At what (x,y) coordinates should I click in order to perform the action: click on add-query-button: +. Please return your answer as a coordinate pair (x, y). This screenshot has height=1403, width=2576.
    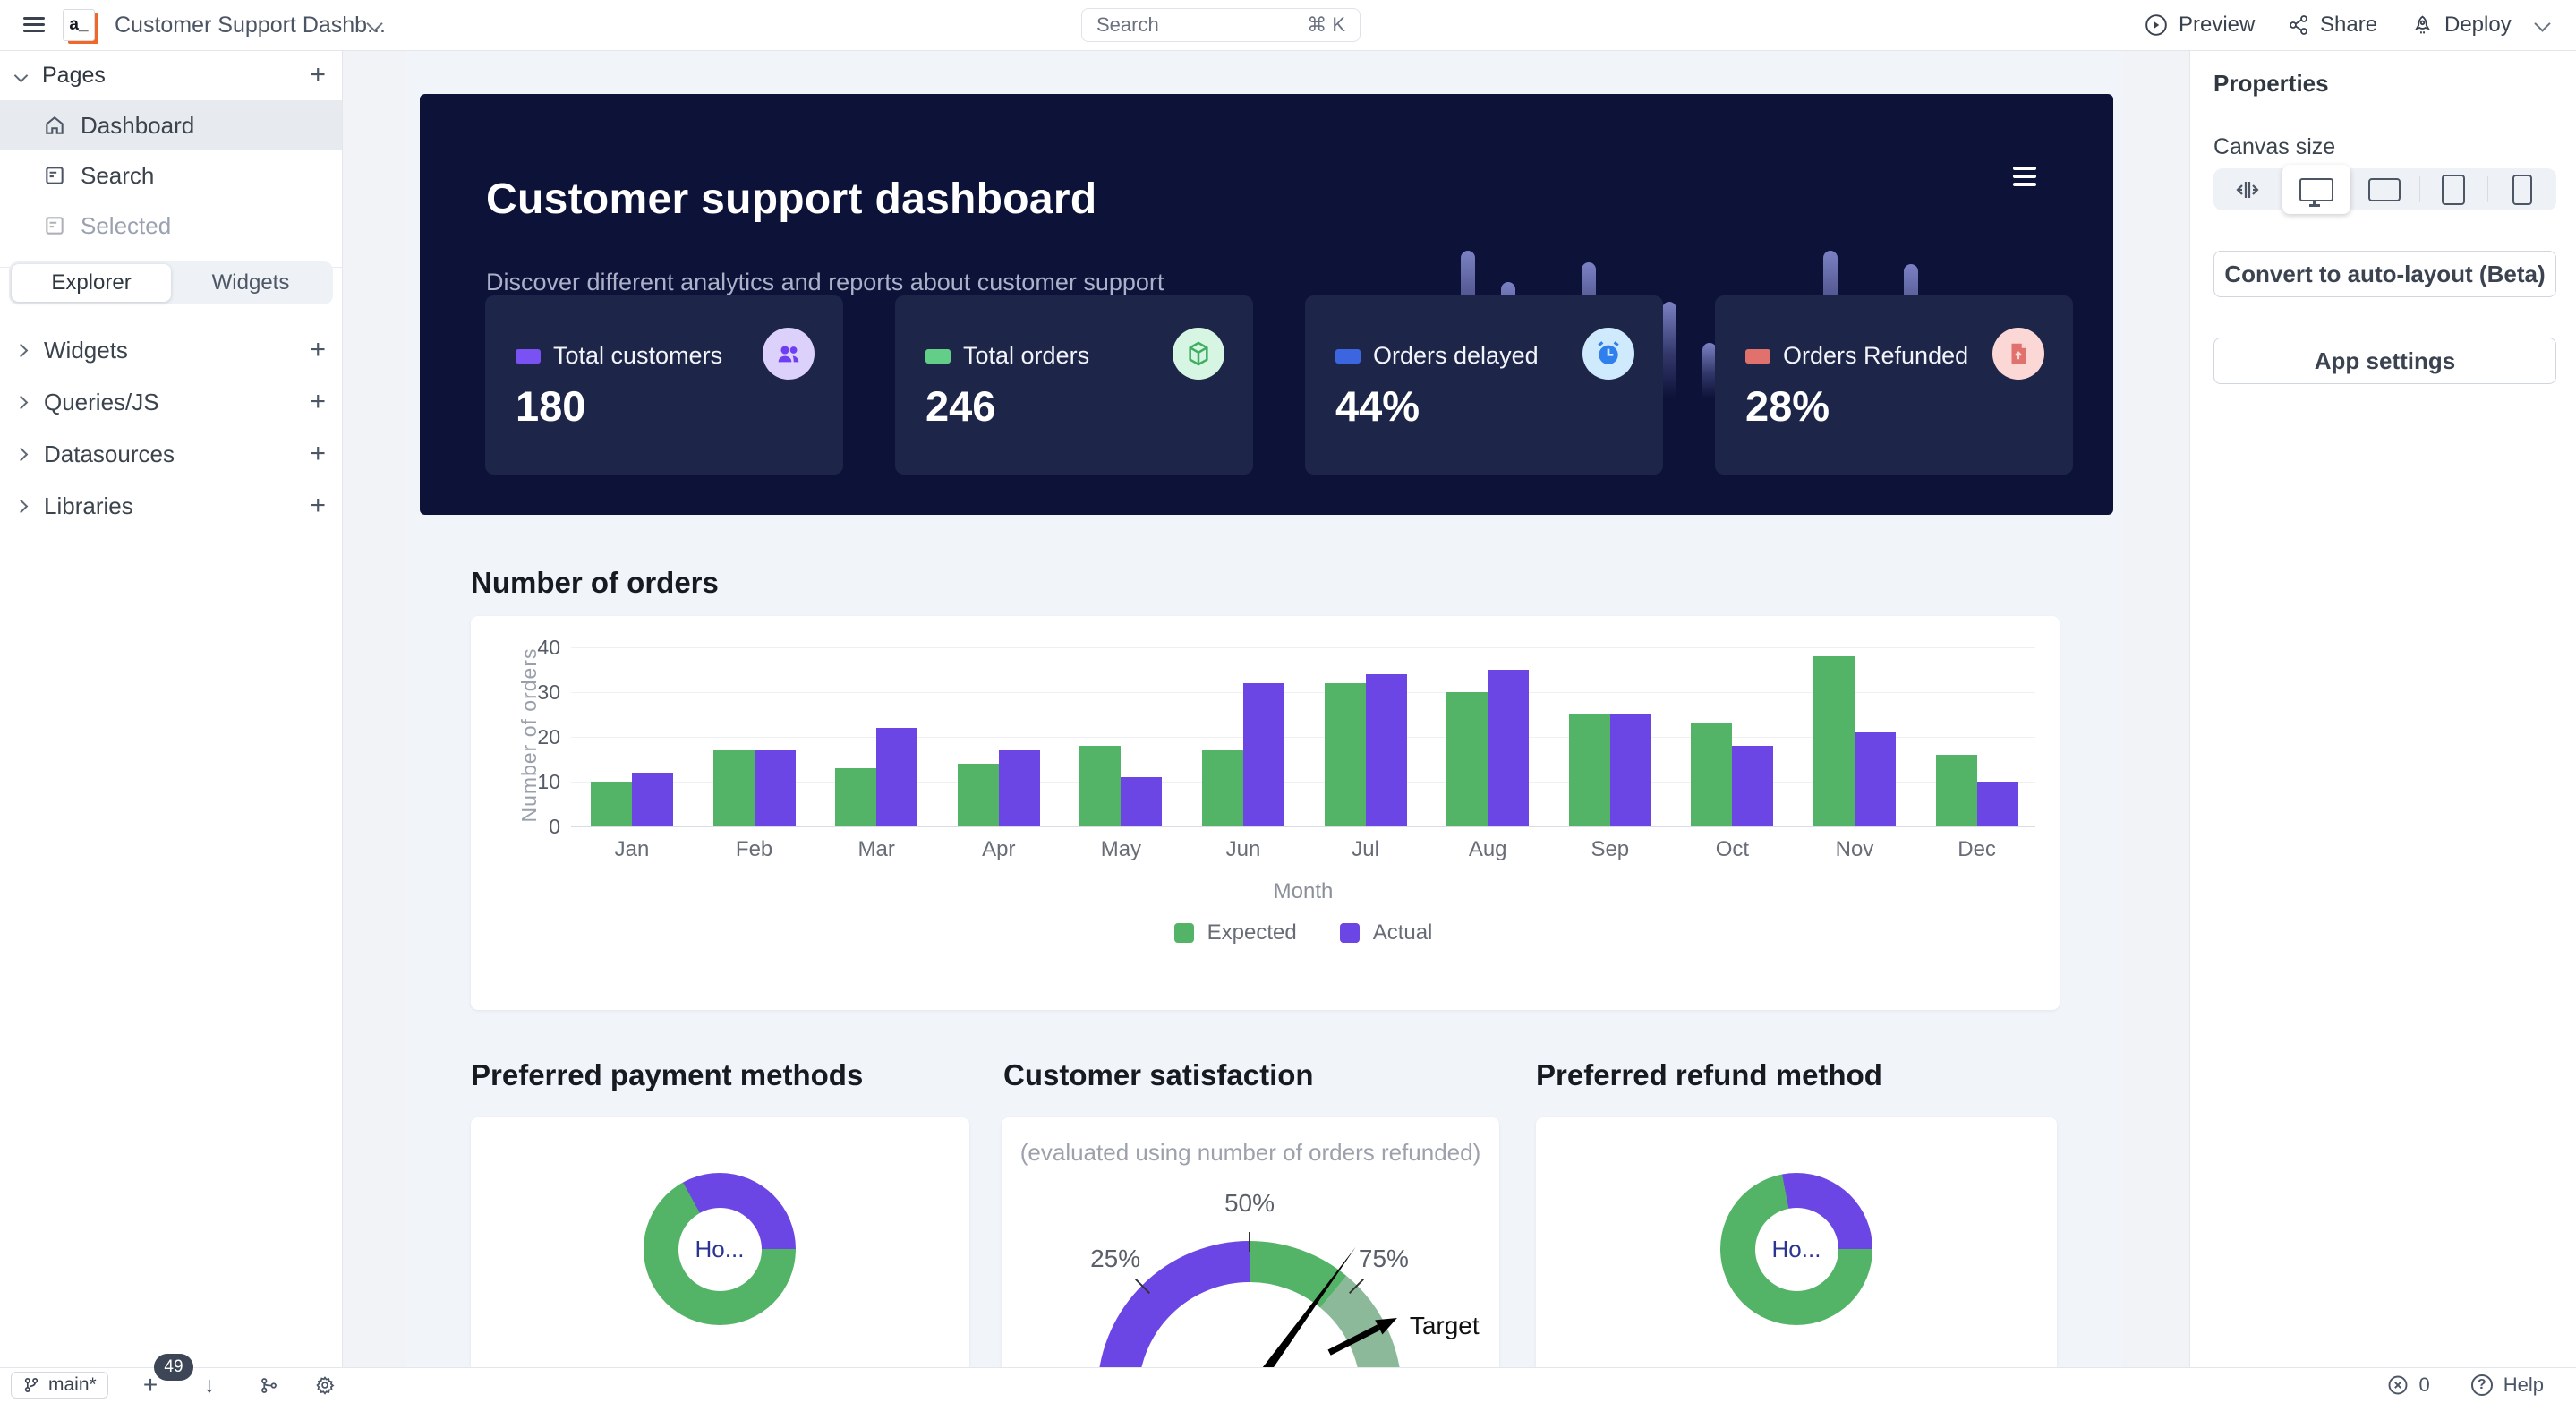
    Looking at the image, I should click on (318, 401).